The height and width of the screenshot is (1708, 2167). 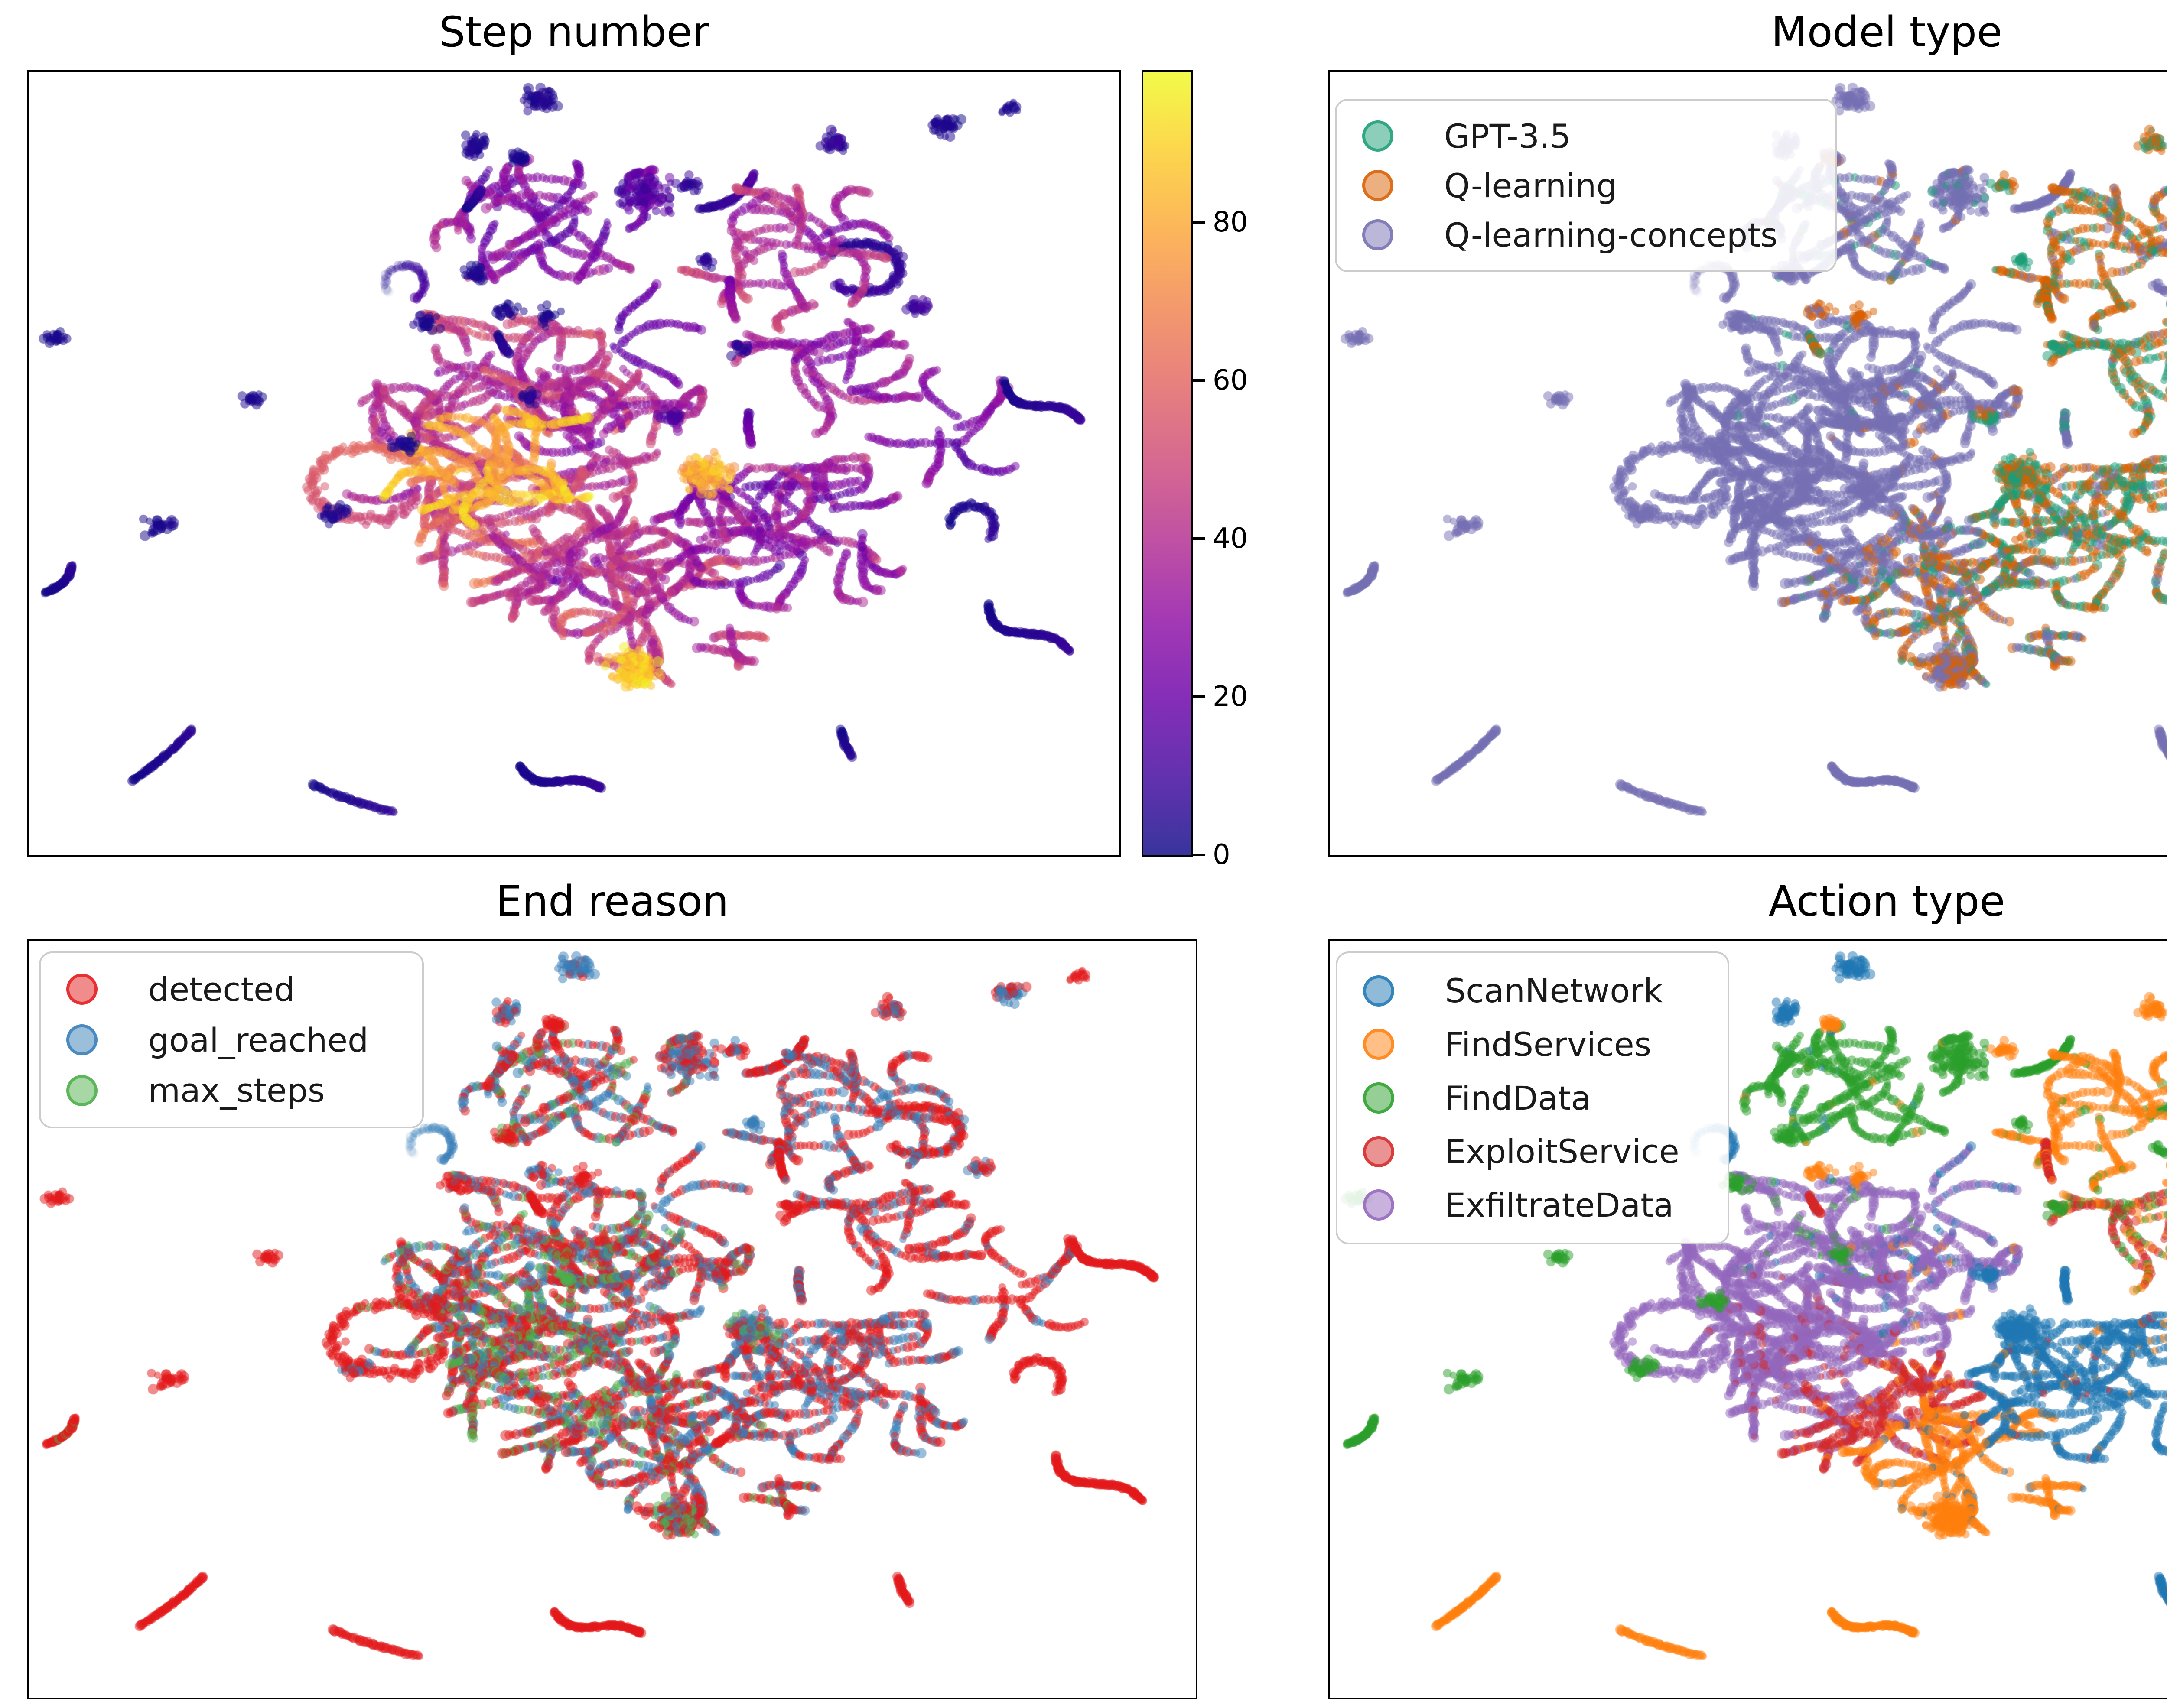 What do you see at coordinates (1886, 901) in the screenshot?
I see `panel-title-action-type: Action type` at bounding box center [1886, 901].